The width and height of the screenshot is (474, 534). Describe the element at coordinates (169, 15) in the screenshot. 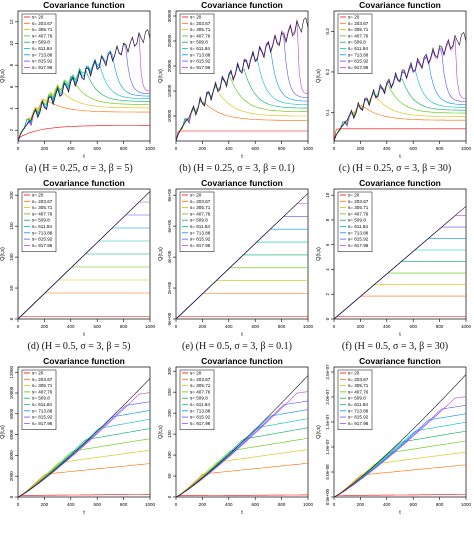

I see `y-tick-label: 30000` at that location.